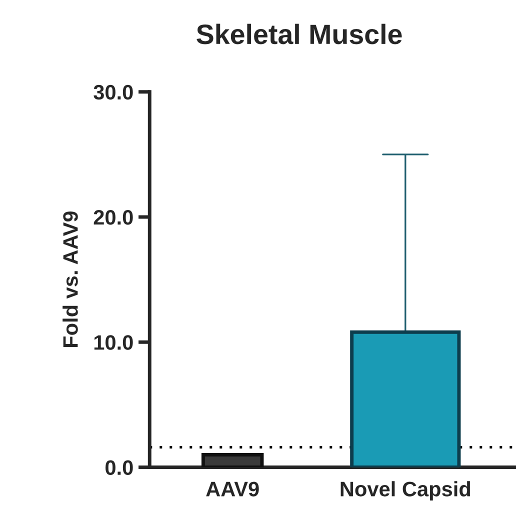 Image resolution: width=516 pixels, height=525 pixels. Describe the element at coordinates (113, 92) in the screenshot. I see `y-tick-label: 30.0` at that location.